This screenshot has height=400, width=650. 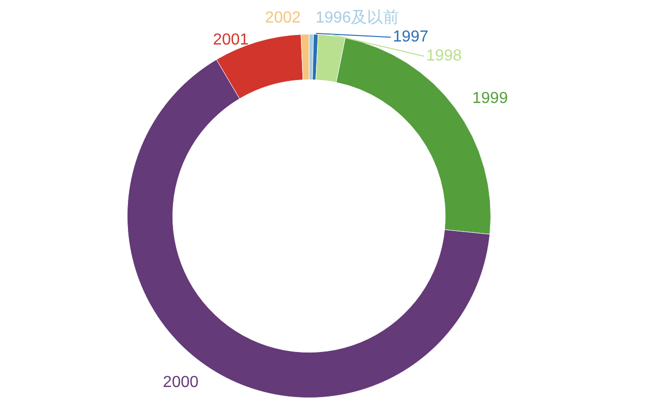 What do you see at coordinates (444, 56) in the screenshot?
I see `slice-label: 1998` at bounding box center [444, 56].